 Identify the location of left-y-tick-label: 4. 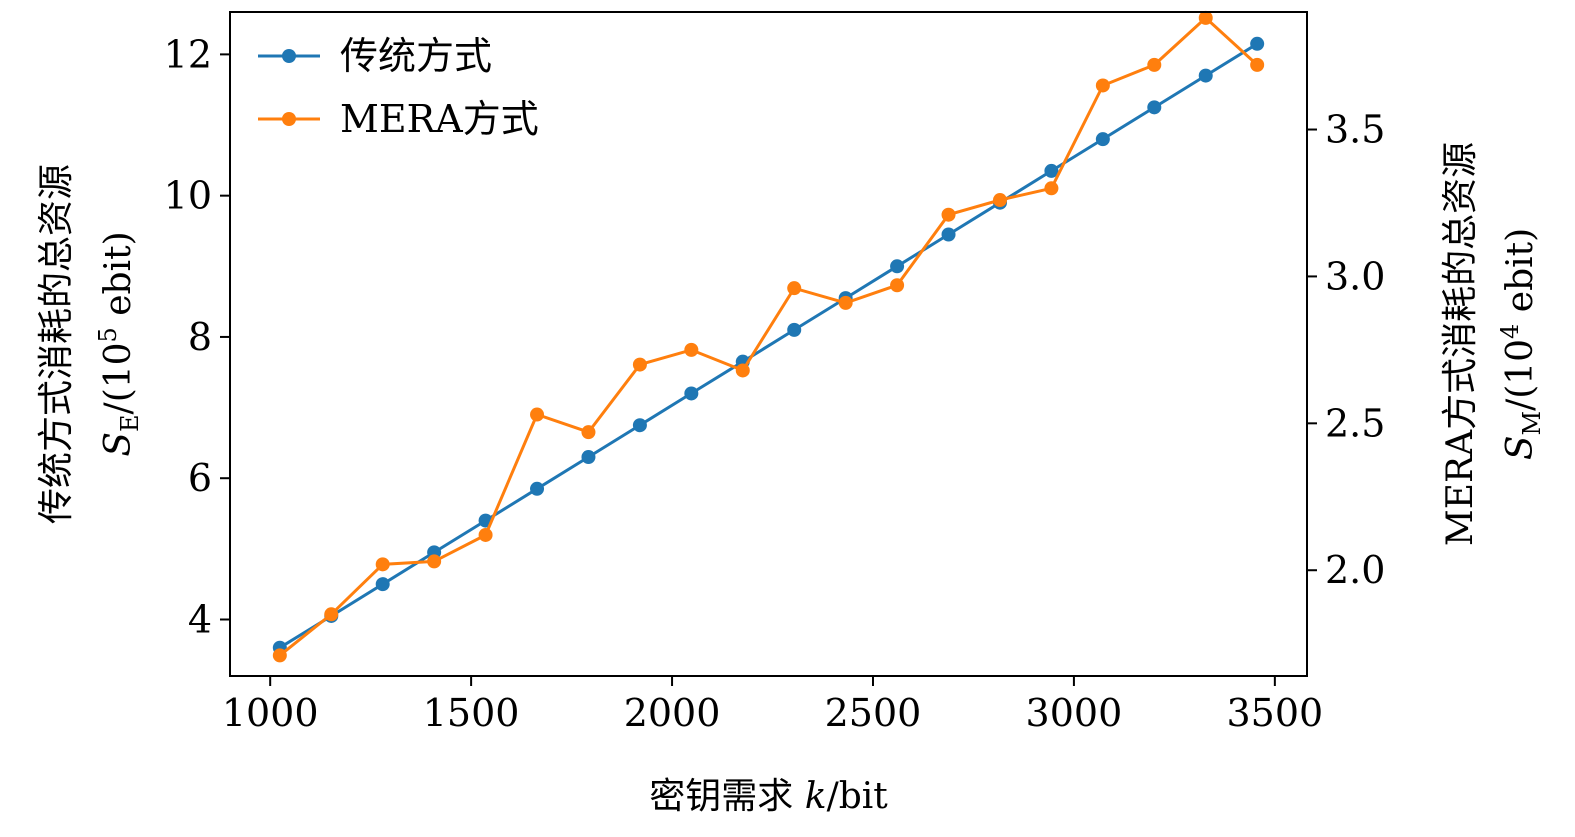
(200, 619).